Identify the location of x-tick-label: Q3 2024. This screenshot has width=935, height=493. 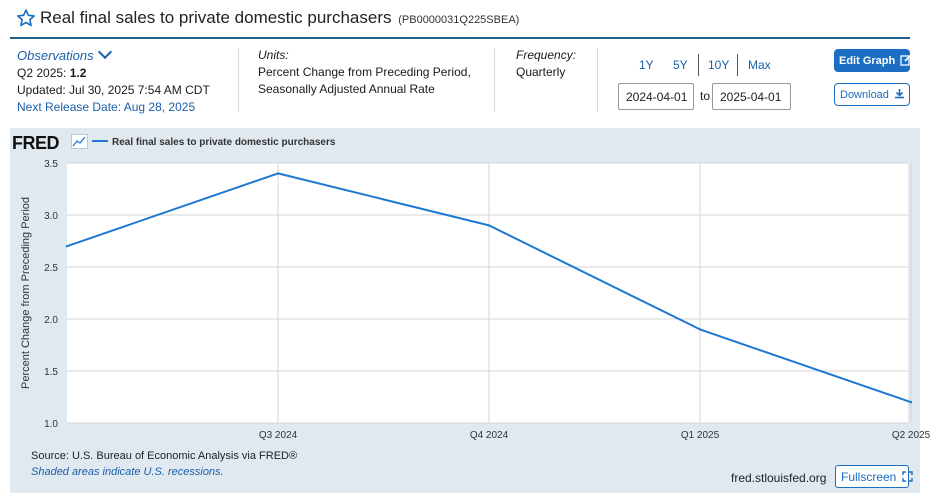
(278, 435).